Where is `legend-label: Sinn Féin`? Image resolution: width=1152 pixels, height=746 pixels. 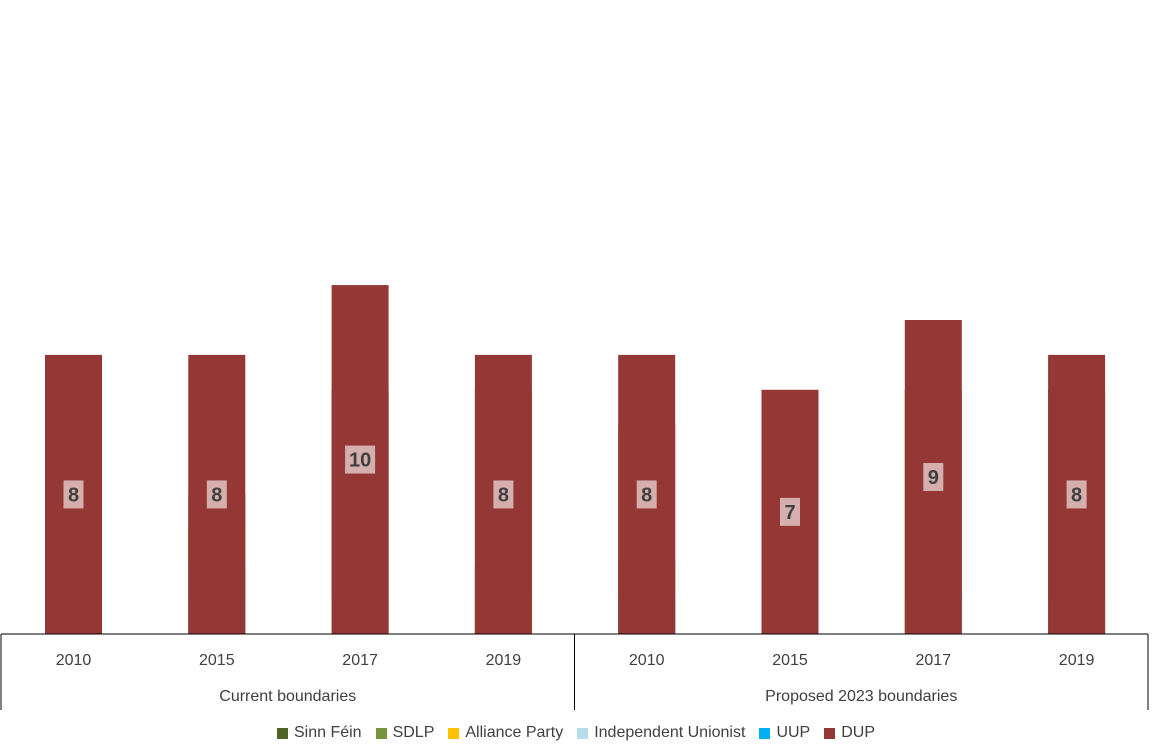
legend-label: Sinn Féin is located at coordinates (327, 732).